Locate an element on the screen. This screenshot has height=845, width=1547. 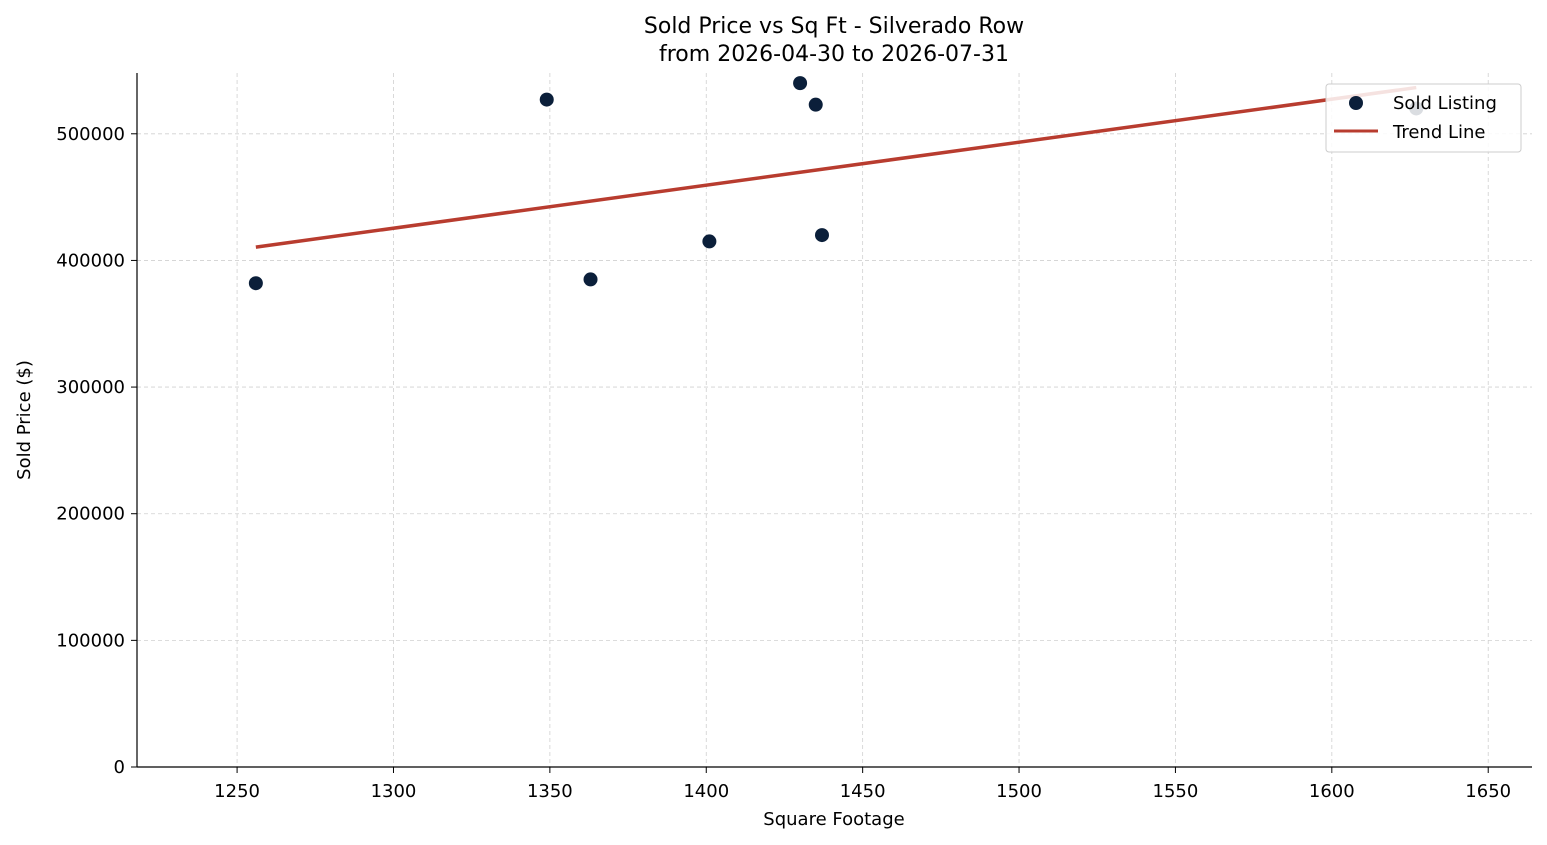
x-tick-label: 1550 is located at coordinates (1176, 791).